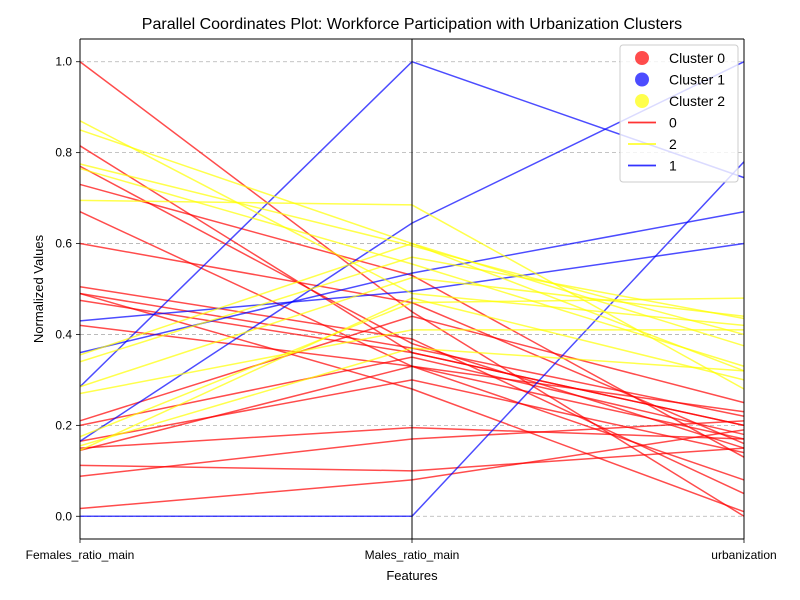 Image resolution: width=800 pixels, height=600 pixels. Describe the element at coordinates (673, 123) in the screenshot. I see `legend-label: 0` at that location.